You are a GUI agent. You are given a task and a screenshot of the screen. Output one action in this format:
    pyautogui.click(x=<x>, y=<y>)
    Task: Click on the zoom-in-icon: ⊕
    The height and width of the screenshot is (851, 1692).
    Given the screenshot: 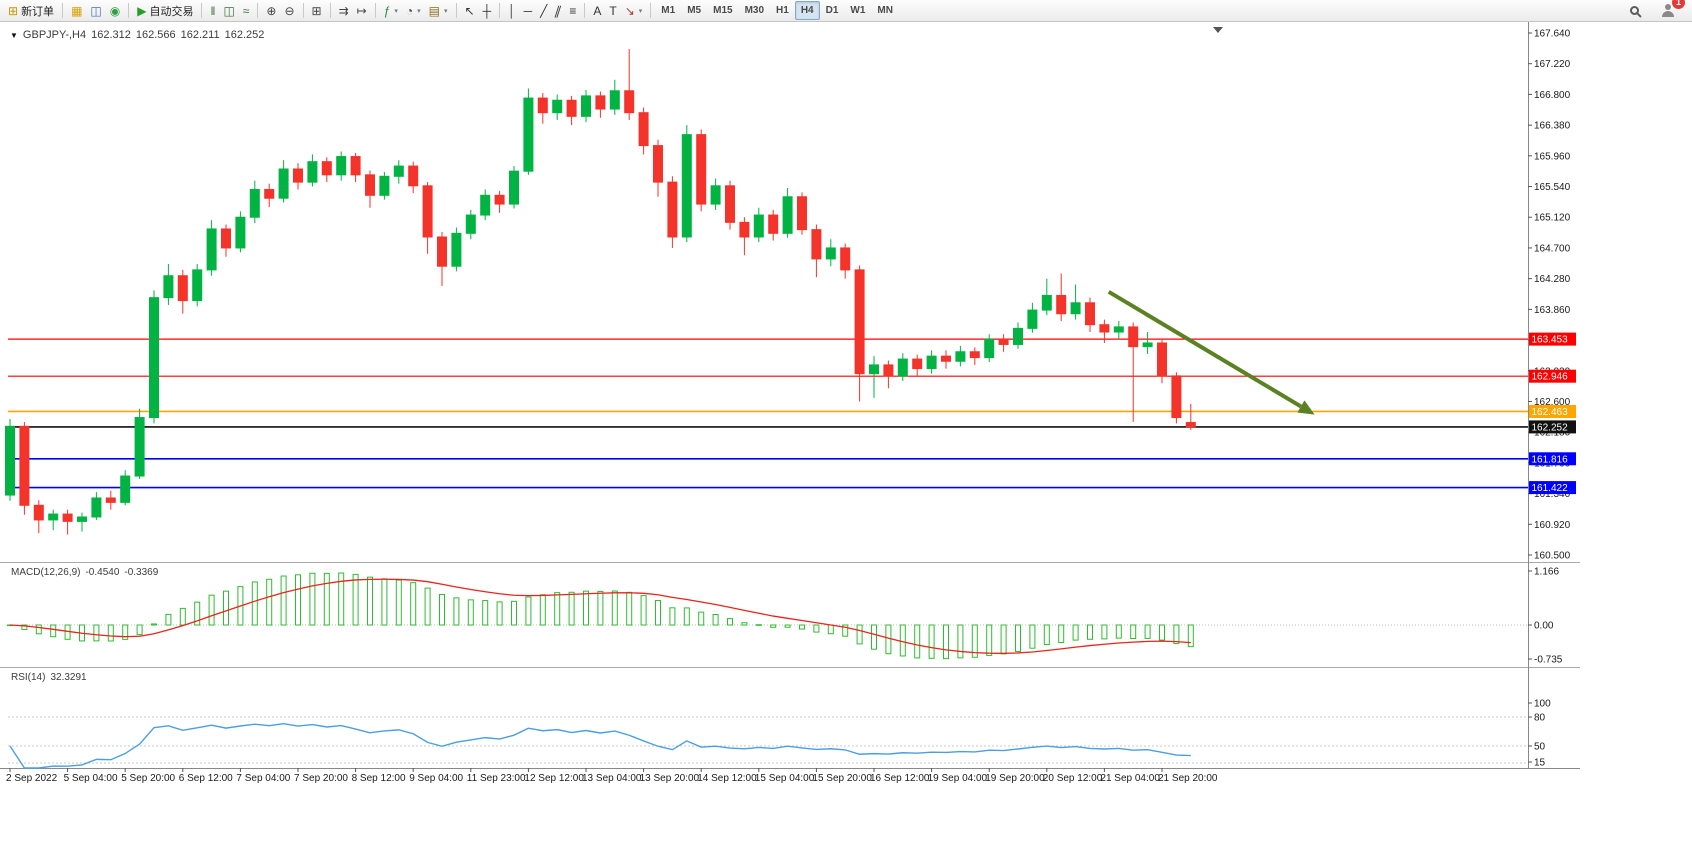 What is the action you would take?
    pyautogui.click(x=271, y=10)
    